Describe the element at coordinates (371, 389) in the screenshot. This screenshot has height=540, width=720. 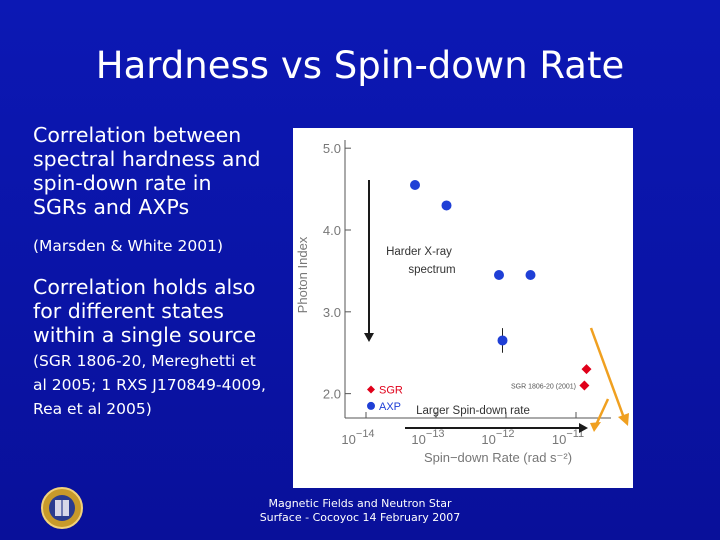
I see `legend-sgr-marker` at that location.